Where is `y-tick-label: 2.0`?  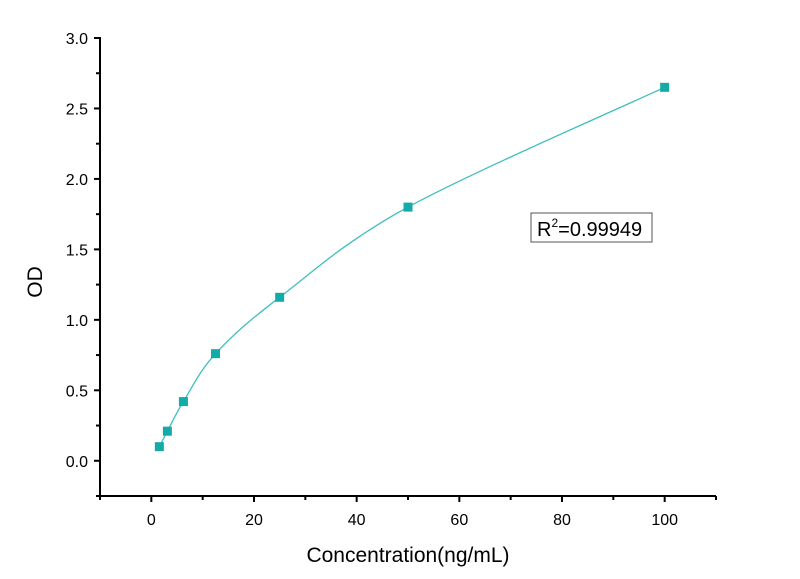
y-tick-label: 2.0 is located at coordinates (77, 180).